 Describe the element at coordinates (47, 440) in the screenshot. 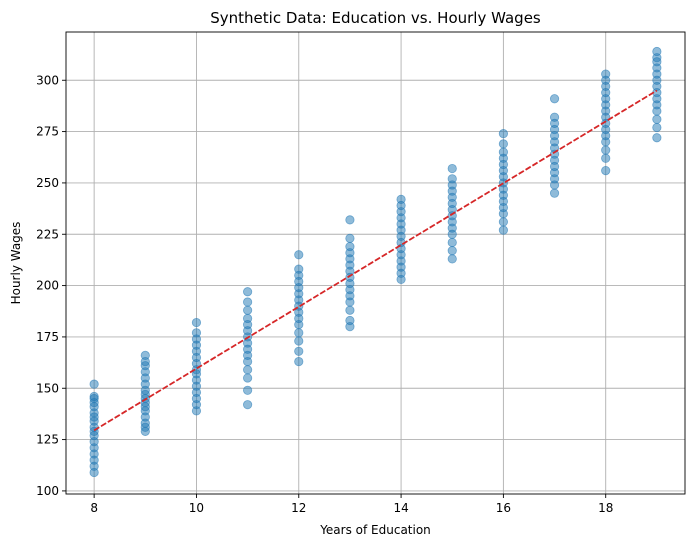

I see `y-tick-label: 125` at that location.